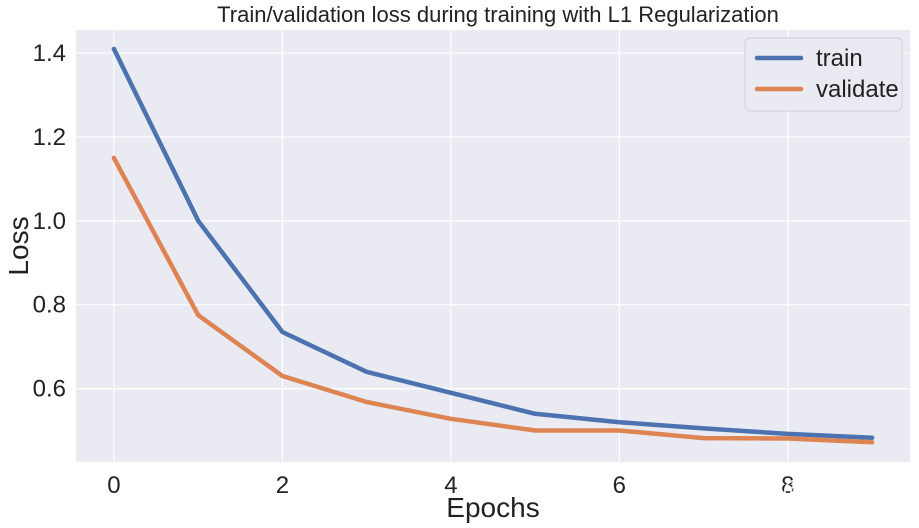 Image resolution: width=919 pixels, height=528 pixels. Describe the element at coordinates (619, 485) in the screenshot. I see `x-tick-label: 6` at that location.